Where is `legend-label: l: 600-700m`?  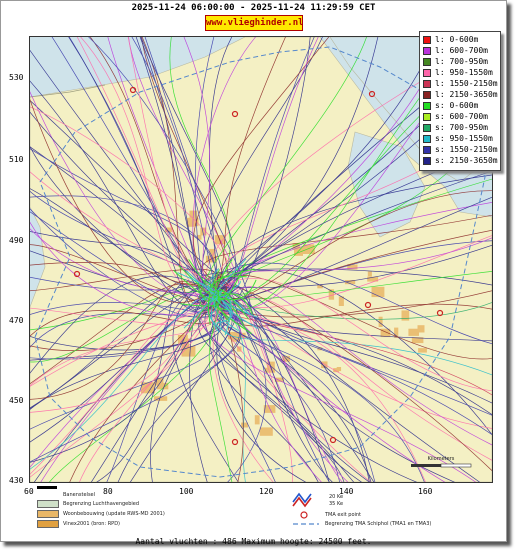 legend-label: l: 600-700m is located at coordinates (461, 50).